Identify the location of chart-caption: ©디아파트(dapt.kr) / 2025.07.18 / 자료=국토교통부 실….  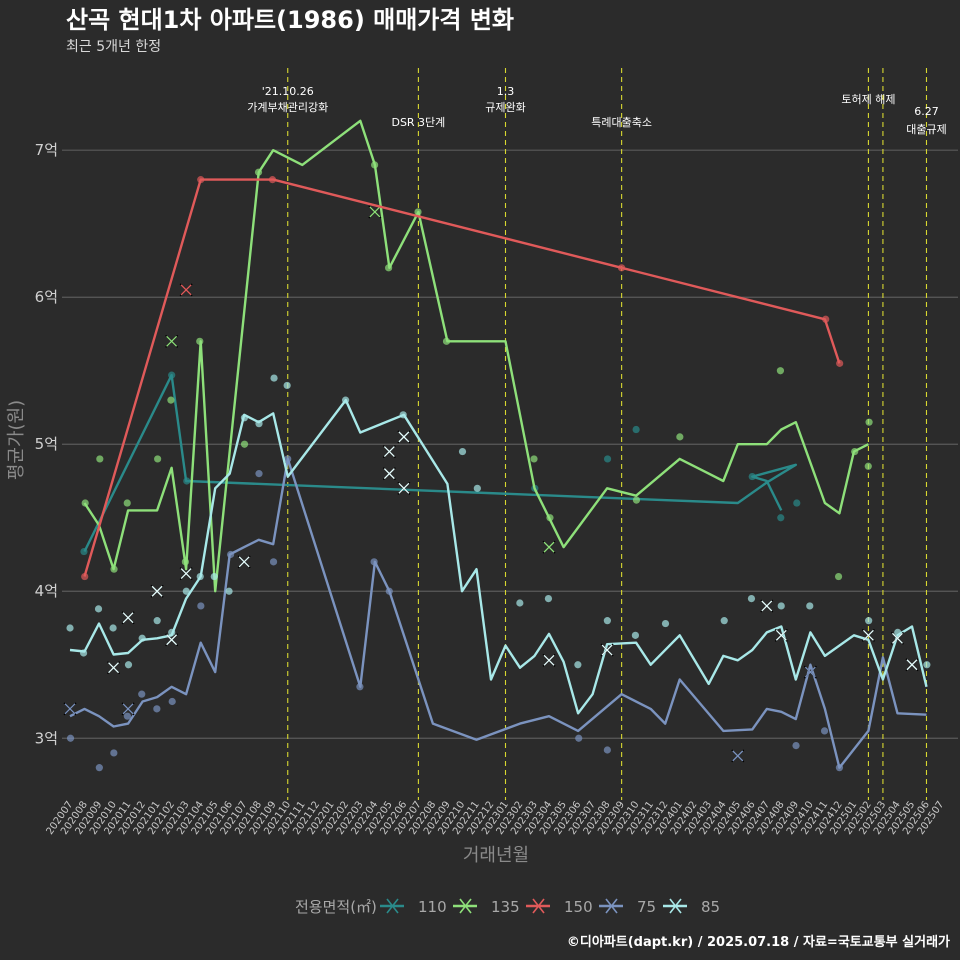
(758, 942).